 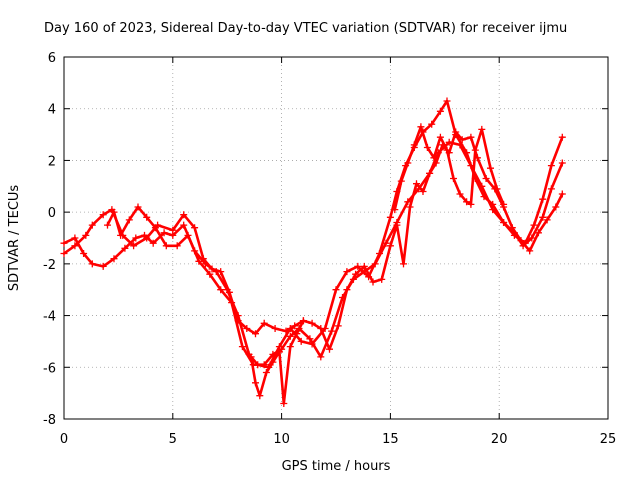 I want to click on x-tick-label: 15, so click(x=390, y=439).